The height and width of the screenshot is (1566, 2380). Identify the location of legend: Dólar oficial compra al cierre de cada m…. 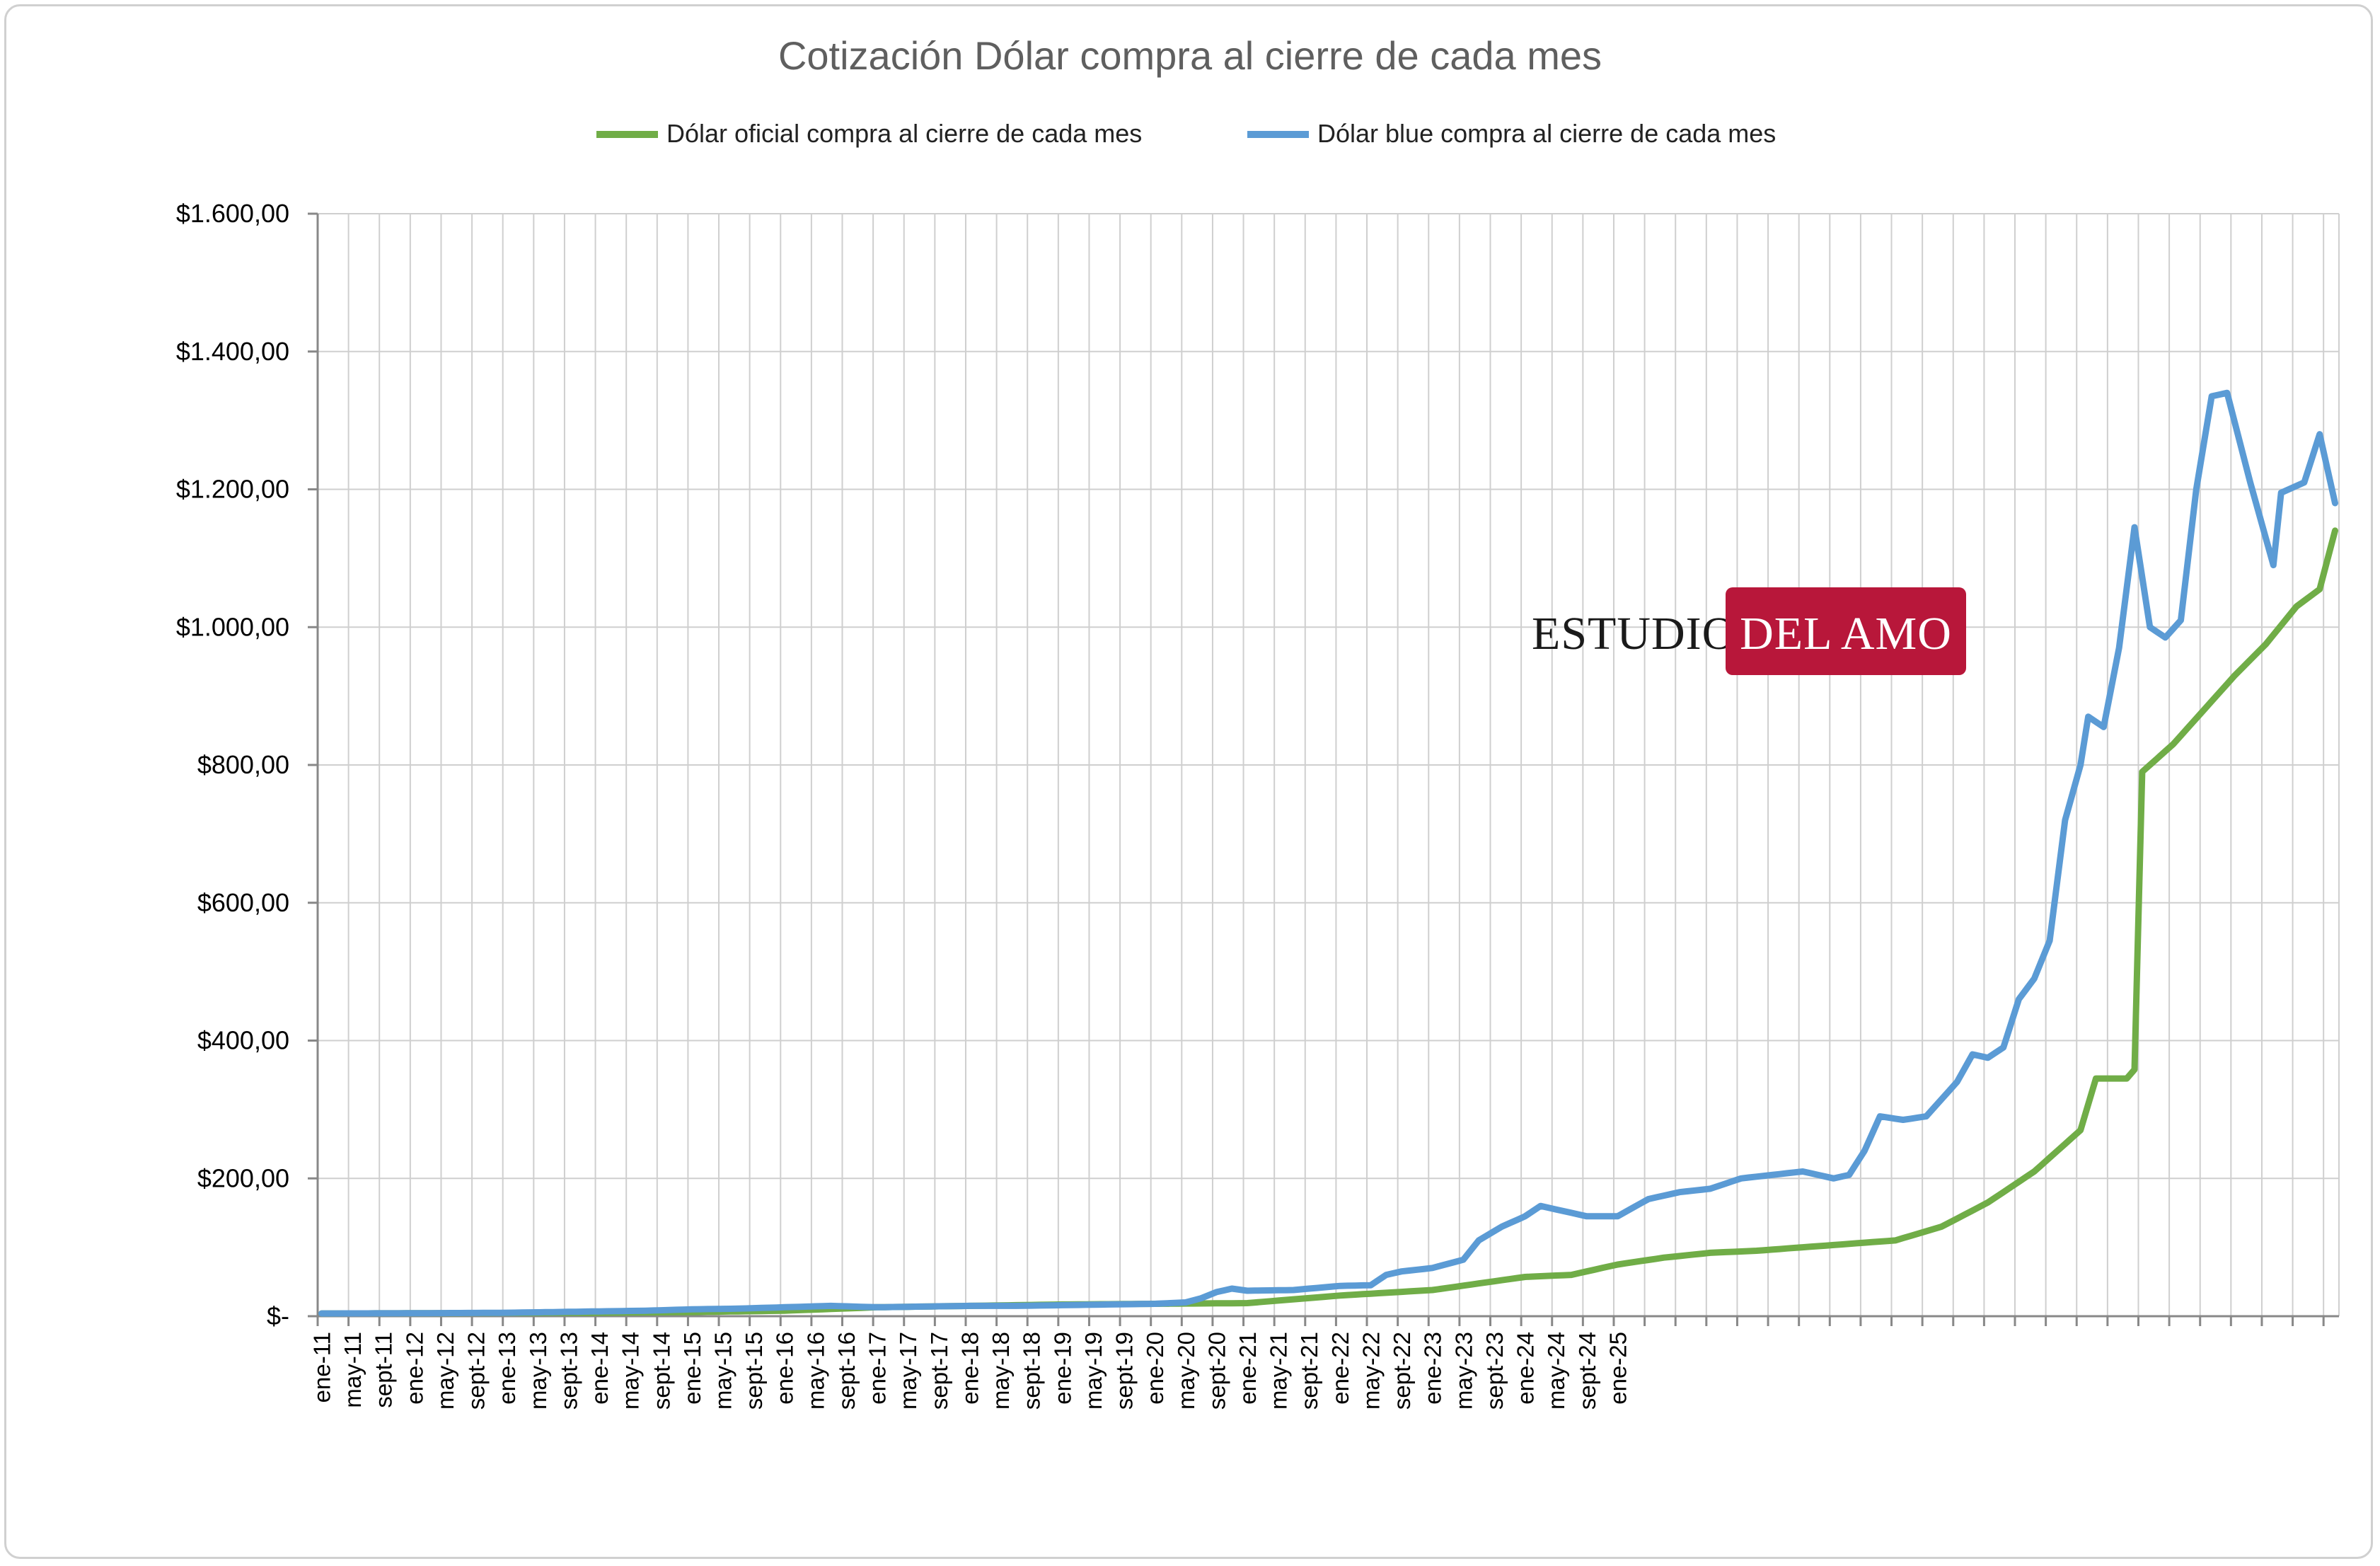
(1186, 133).